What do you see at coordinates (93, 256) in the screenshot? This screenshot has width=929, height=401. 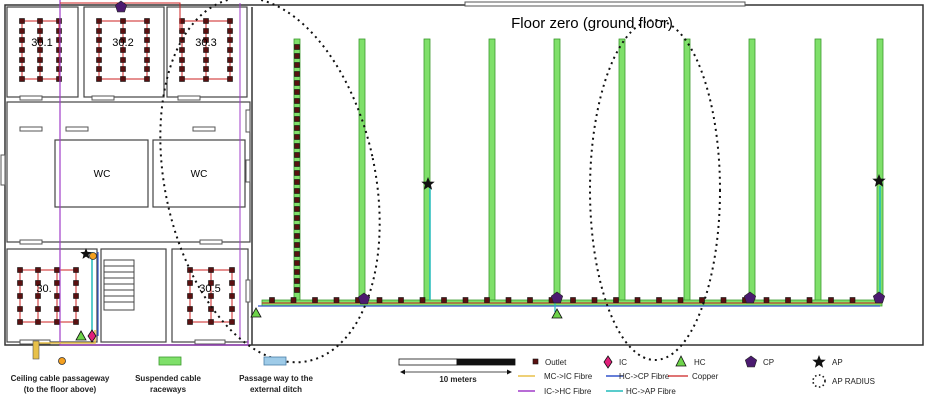 I see `ceiling-passage-marker` at bounding box center [93, 256].